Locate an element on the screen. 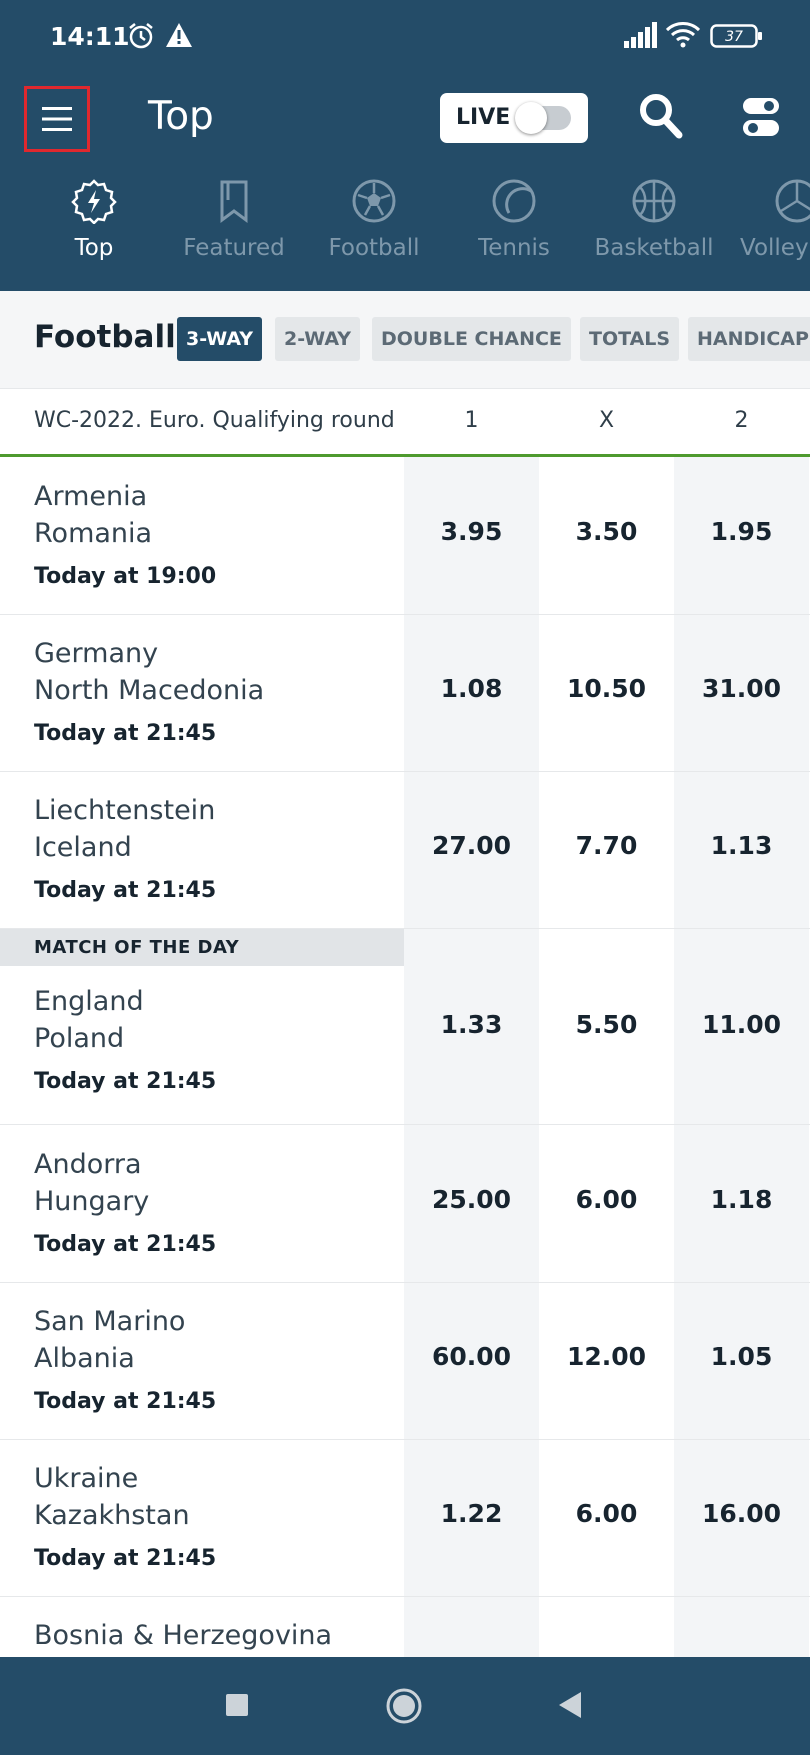  odd-2: 31.00 is located at coordinates (741, 688).